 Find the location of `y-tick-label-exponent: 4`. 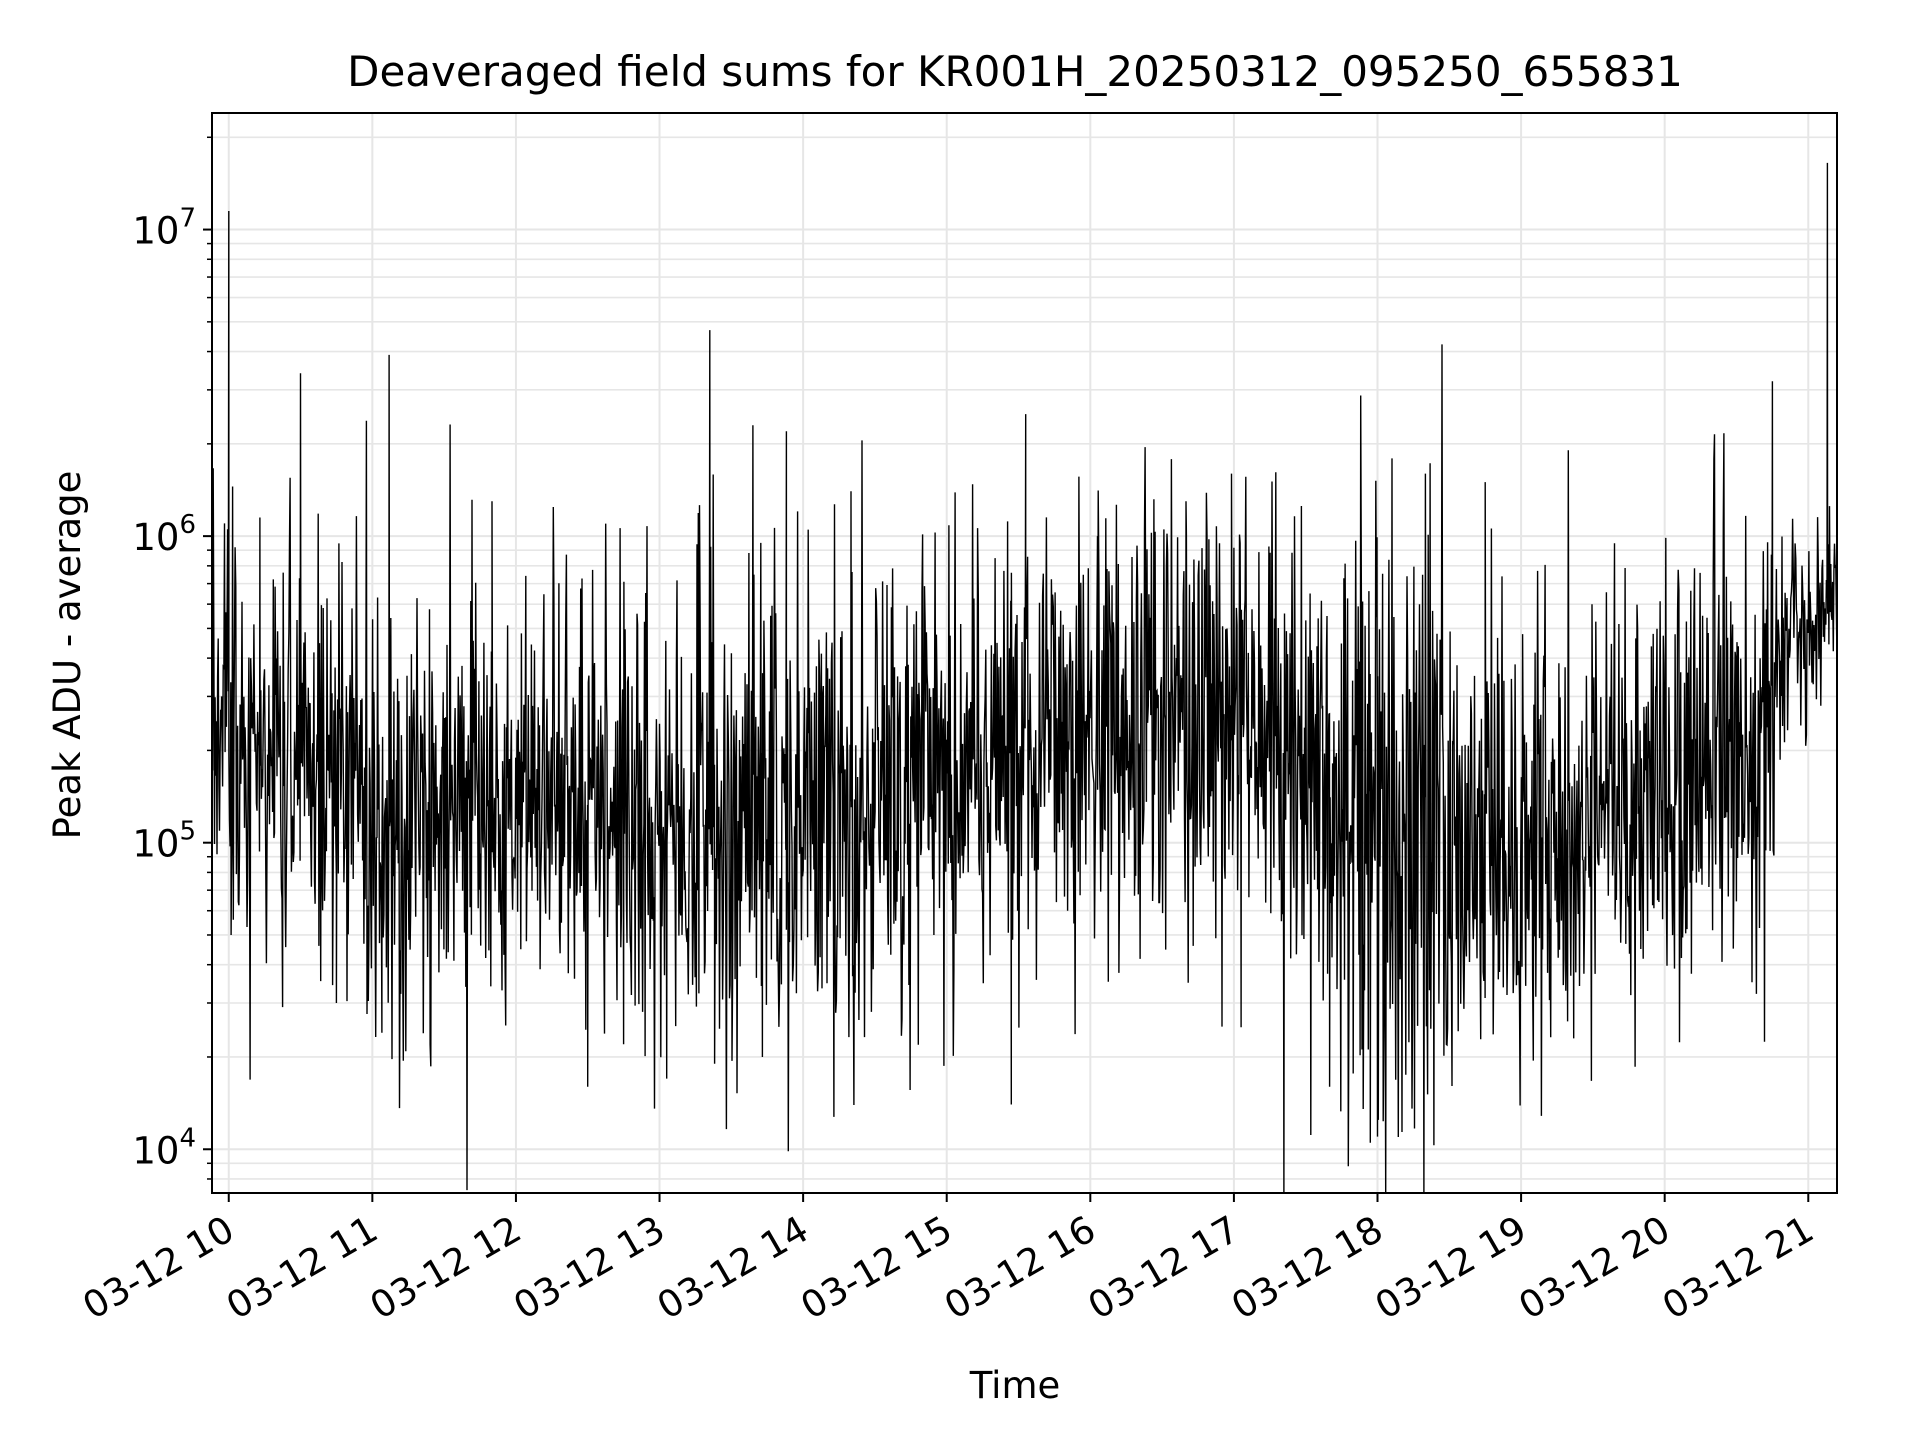

y-tick-label-exponent: 4 is located at coordinates (187, 1138).